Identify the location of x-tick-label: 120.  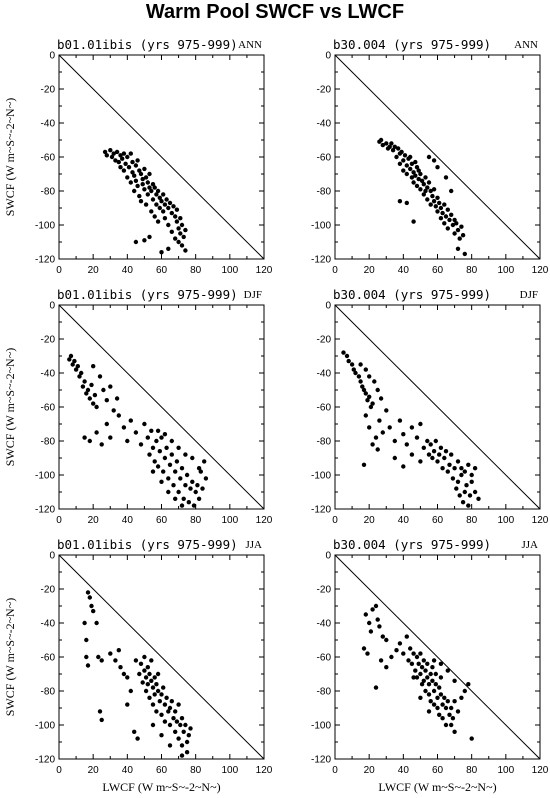
(264, 270).